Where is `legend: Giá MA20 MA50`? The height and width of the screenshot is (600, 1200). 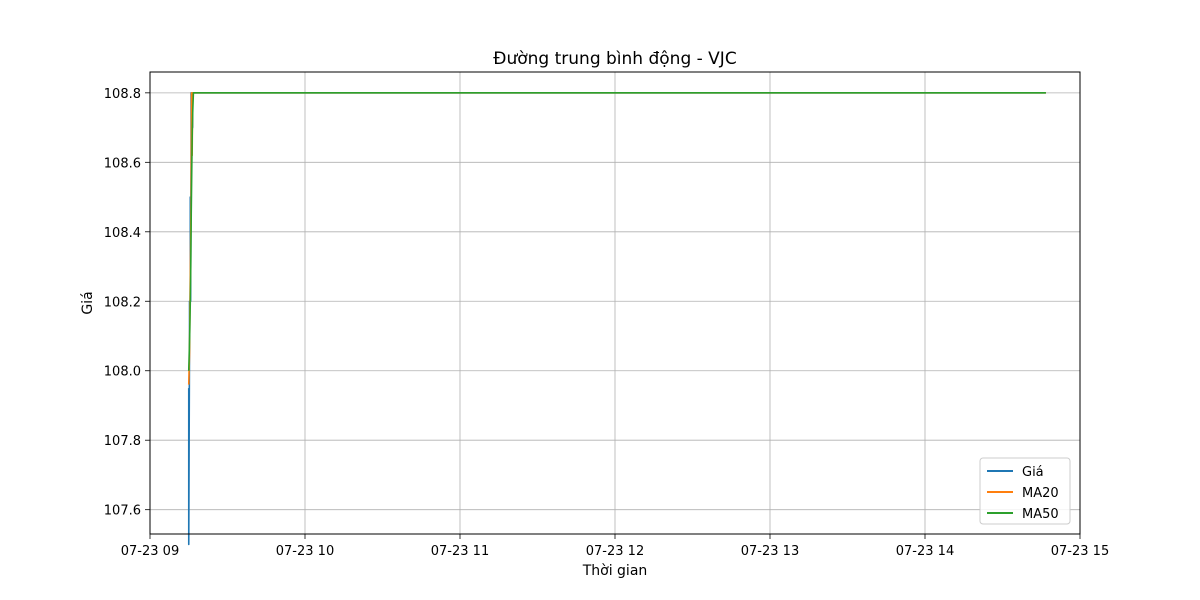
legend: Giá MA20 MA50 is located at coordinates (1025, 491).